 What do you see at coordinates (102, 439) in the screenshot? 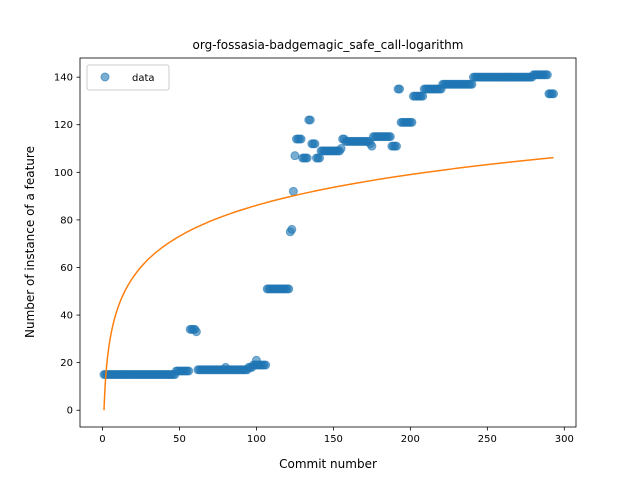
I see `x-tick-label: 0` at bounding box center [102, 439].